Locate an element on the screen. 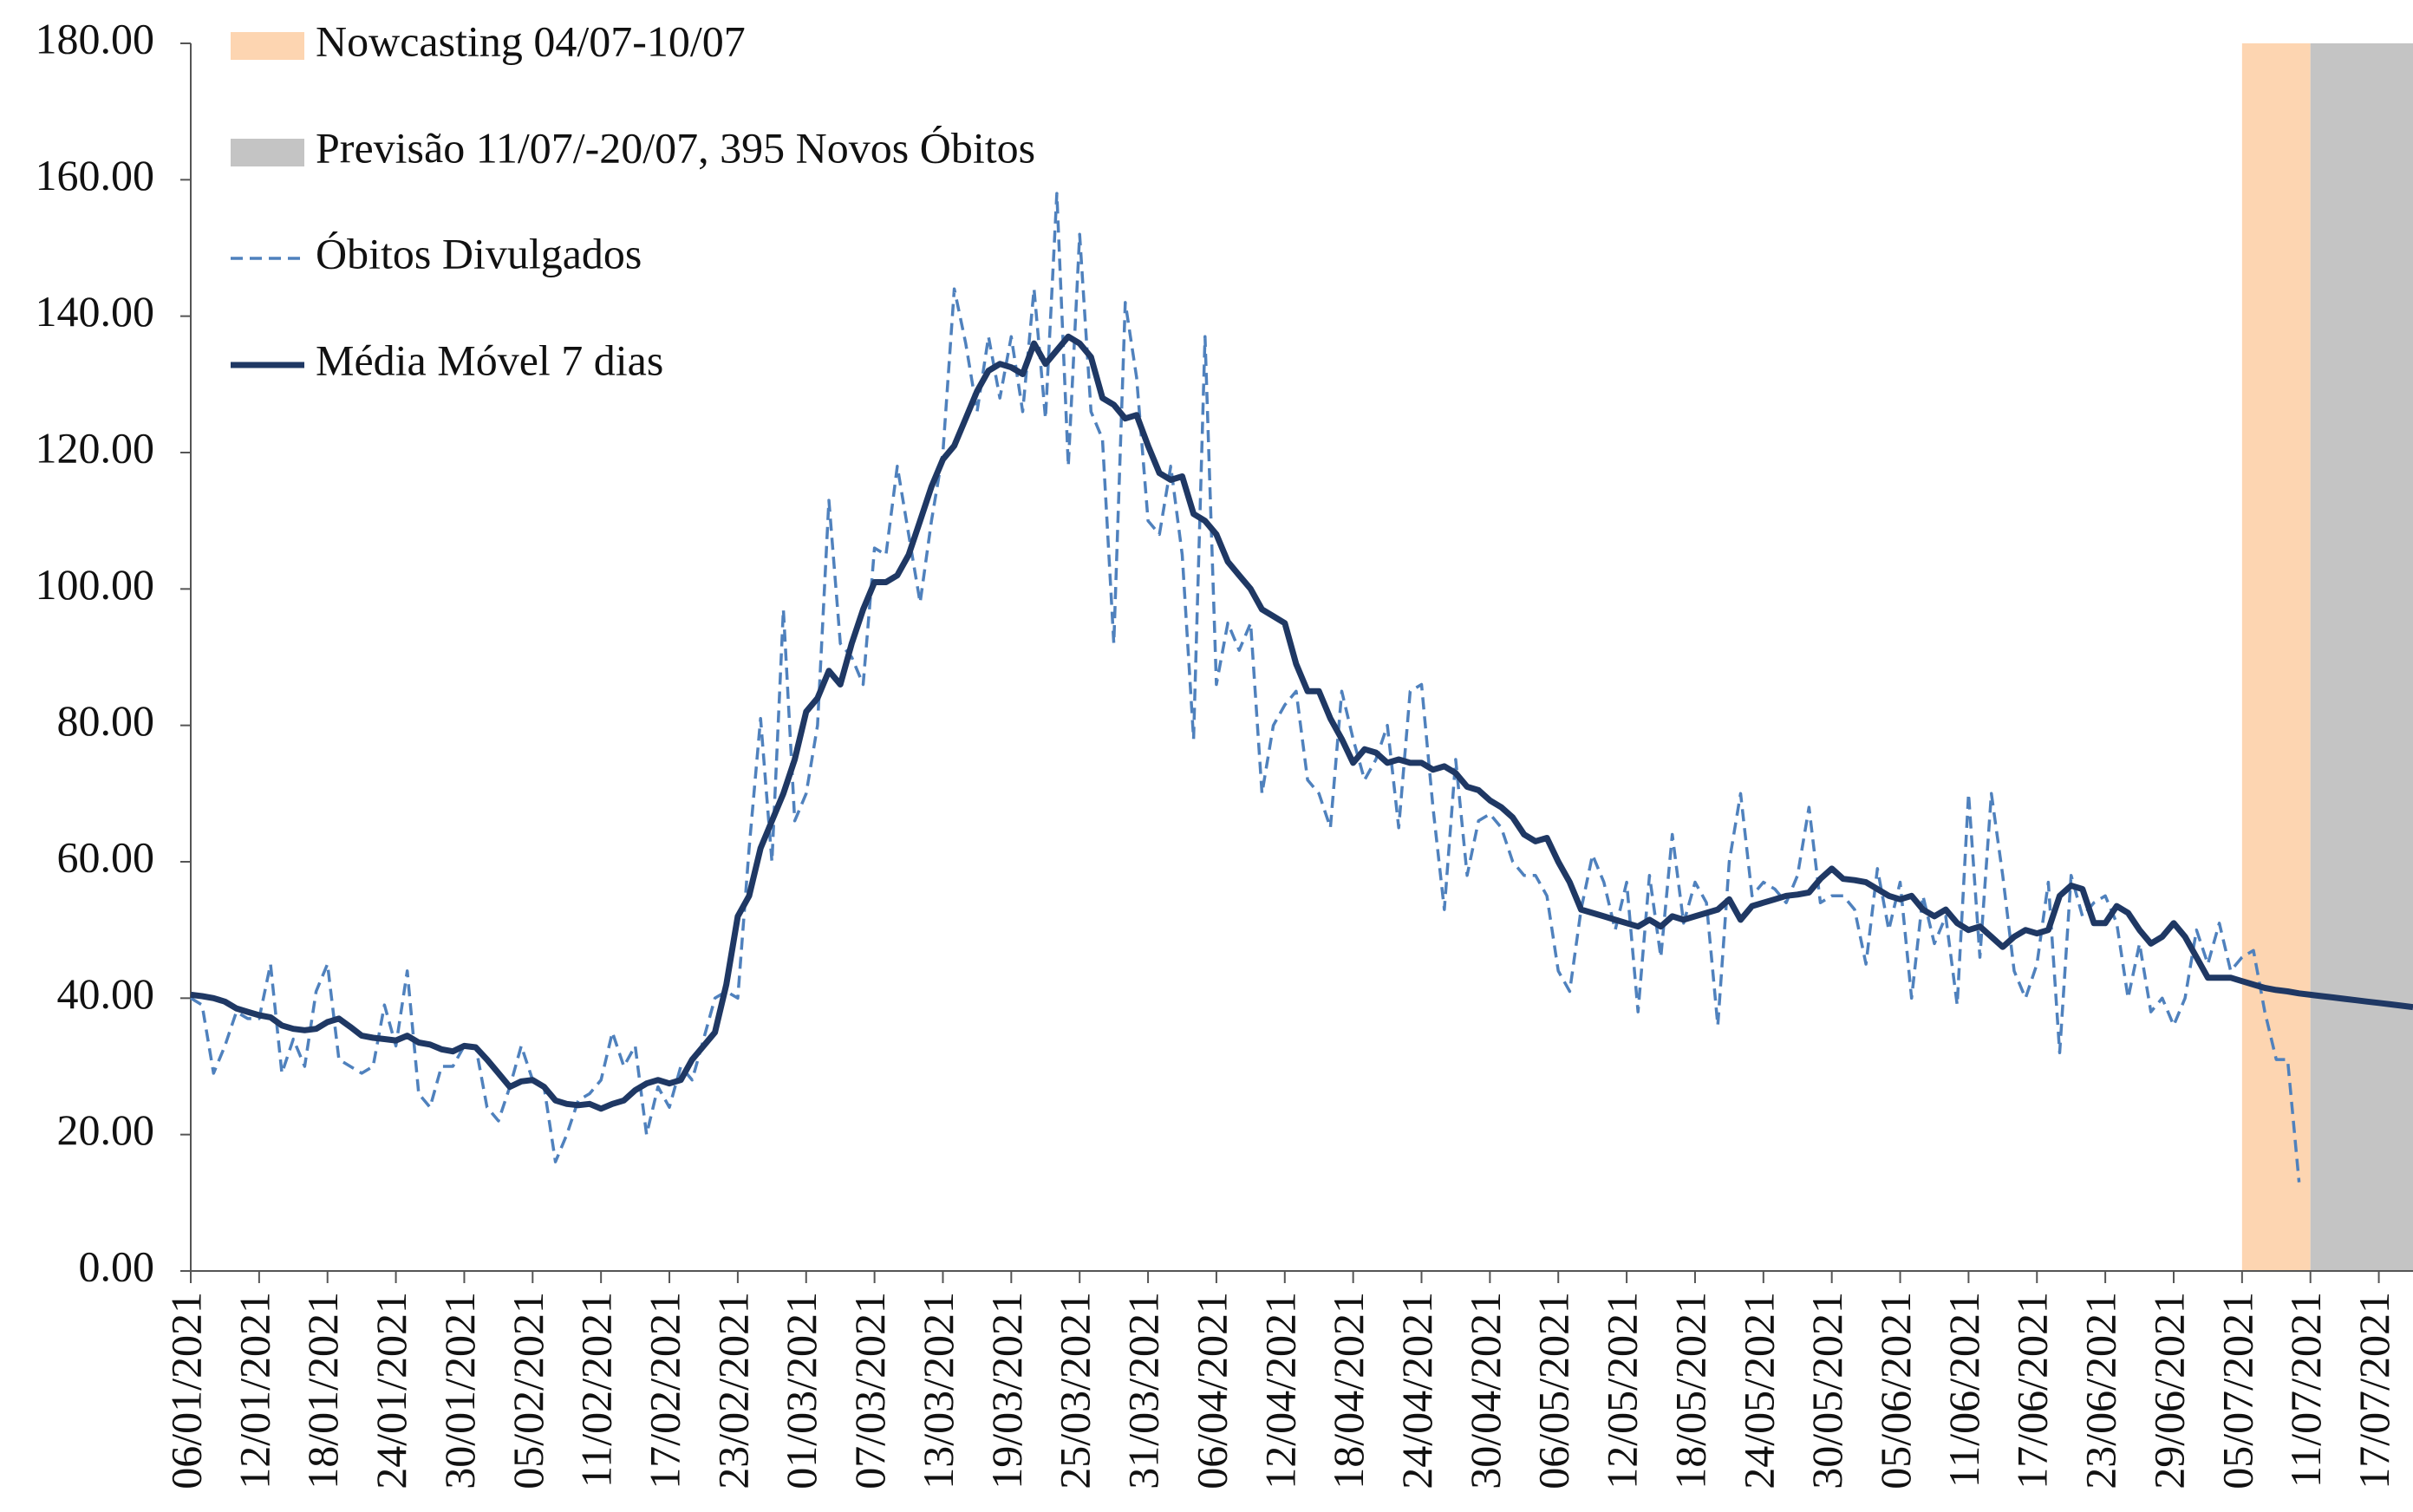  legend-label: Média Móvel 7 dias is located at coordinates (489, 360).